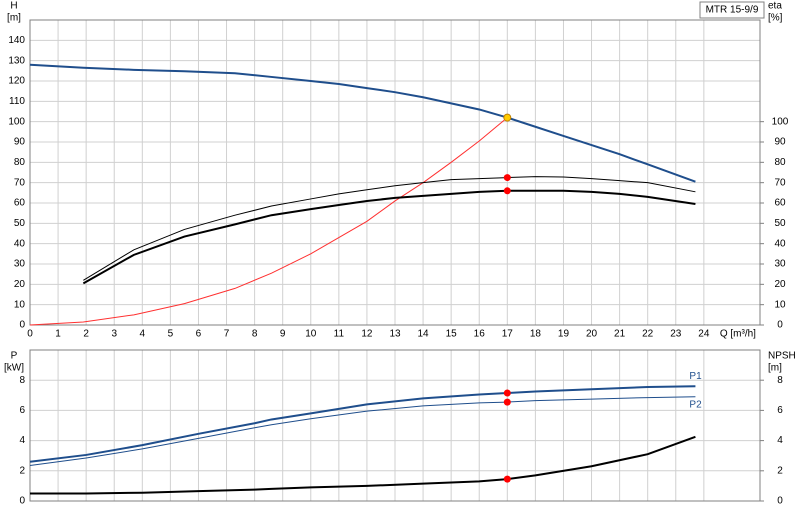 The image size is (800, 520). What do you see at coordinates (14, 368) in the screenshot?
I see `y-axis-unit: [kW]` at bounding box center [14, 368].